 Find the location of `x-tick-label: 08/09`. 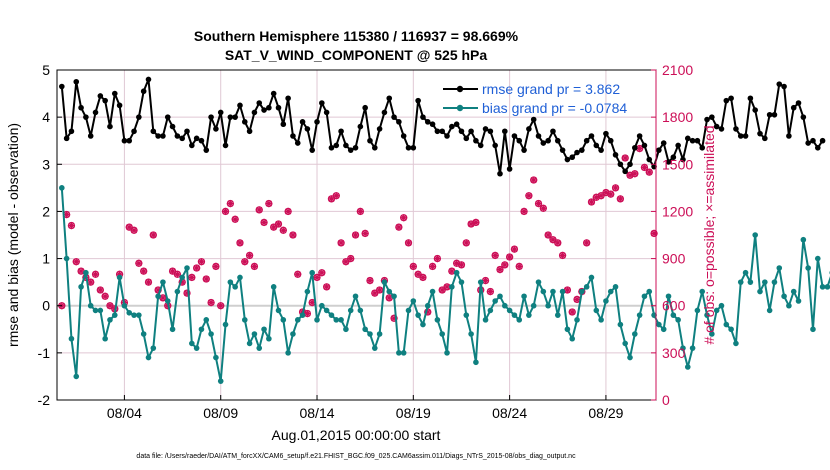

x-tick-label: 08/09 is located at coordinates (220, 413).